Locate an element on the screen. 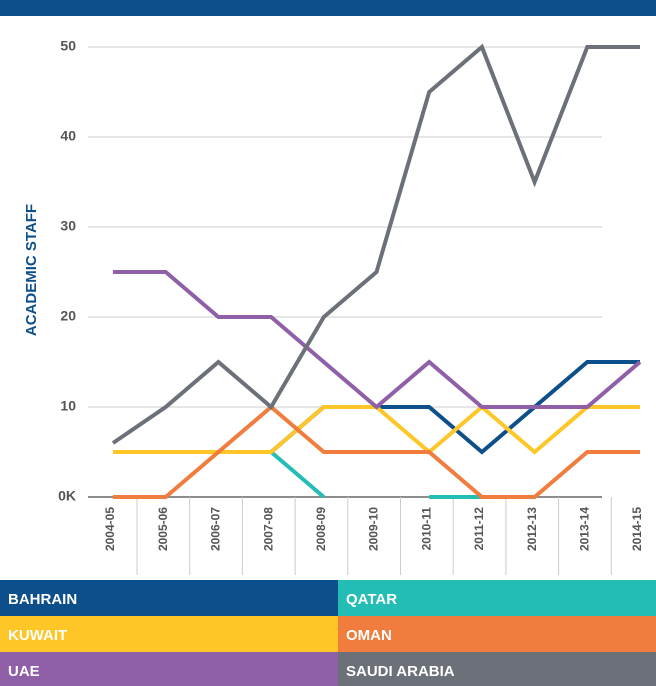 The image size is (656, 686). legend-label: UAE is located at coordinates (24, 671).